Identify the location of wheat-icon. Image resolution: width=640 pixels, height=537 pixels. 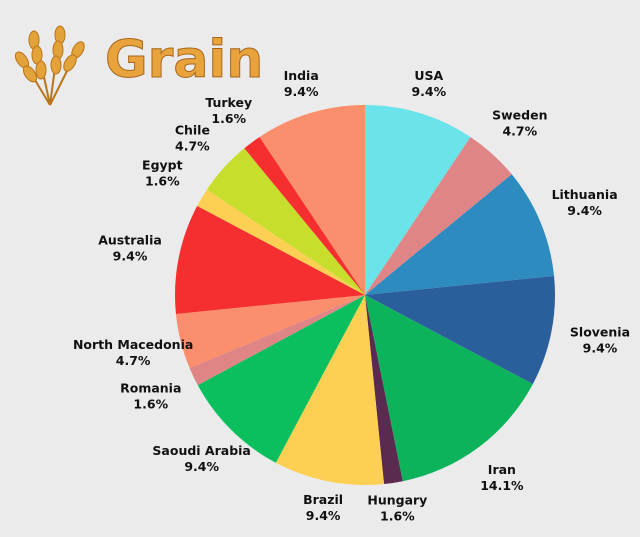
(49, 65).